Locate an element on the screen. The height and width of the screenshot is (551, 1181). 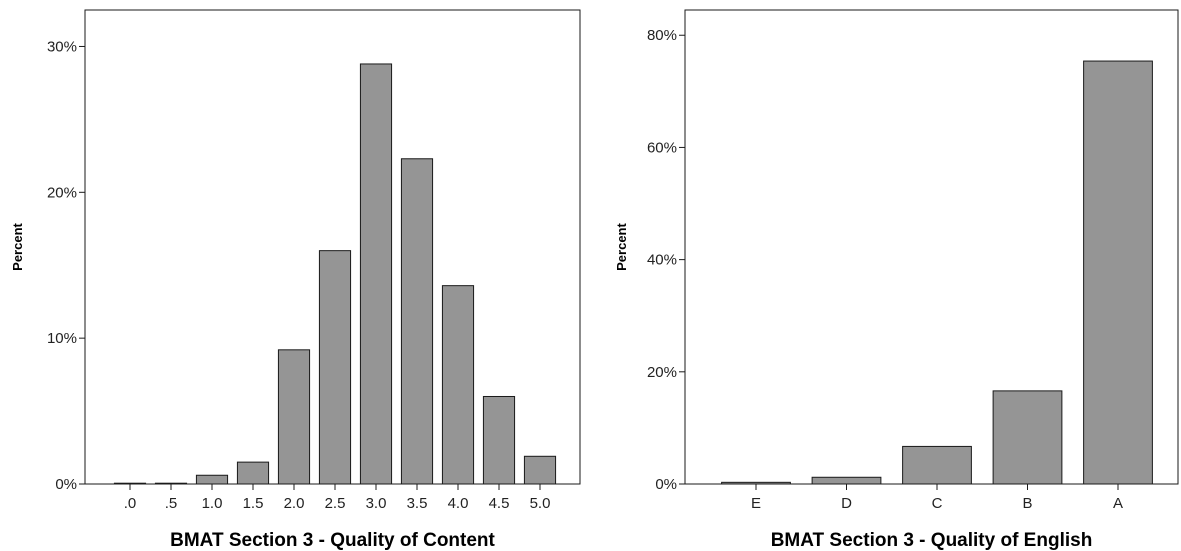
bar-.0 is located at coordinates (129, 483).